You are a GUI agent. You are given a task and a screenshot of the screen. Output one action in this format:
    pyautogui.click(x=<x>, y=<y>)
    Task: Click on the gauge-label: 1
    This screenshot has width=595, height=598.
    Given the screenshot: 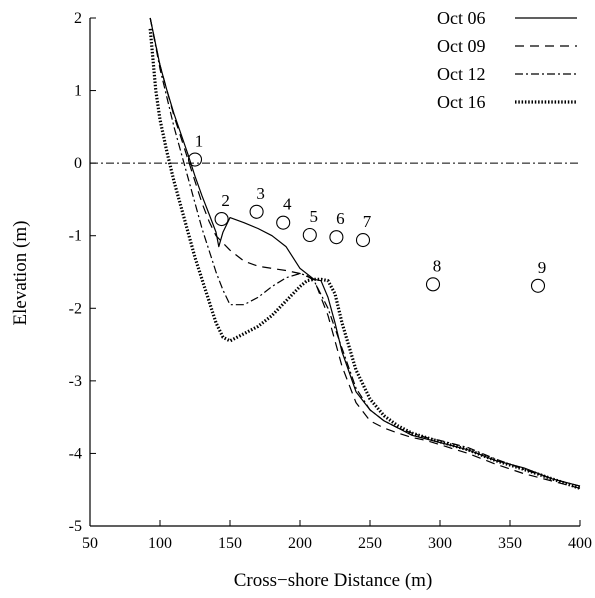 What is the action you would take?
    pyautogui.click(x=199, y=141)
    